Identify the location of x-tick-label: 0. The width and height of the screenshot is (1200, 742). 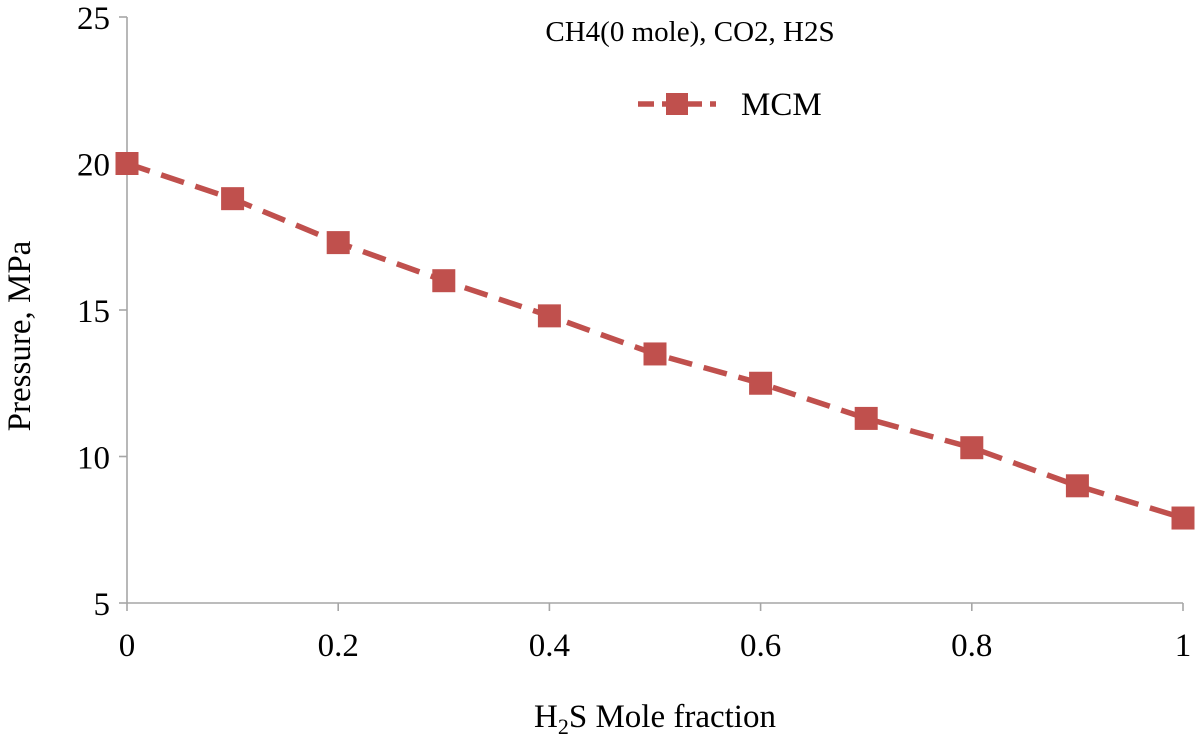
(127, 646).